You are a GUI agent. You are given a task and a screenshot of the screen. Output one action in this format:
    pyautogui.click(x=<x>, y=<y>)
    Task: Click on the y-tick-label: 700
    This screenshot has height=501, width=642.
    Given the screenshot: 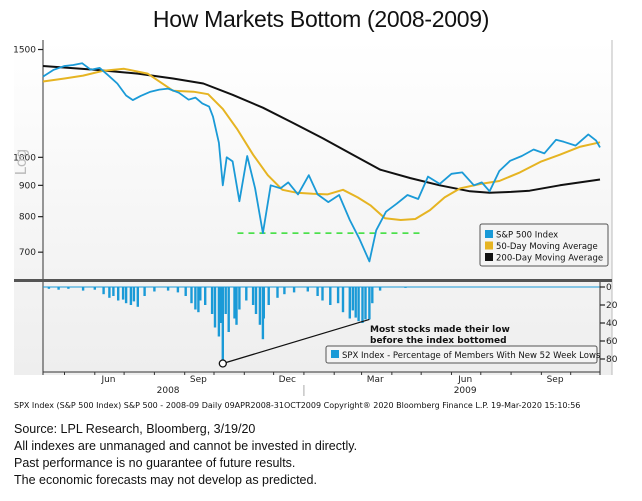 What is the action you would take?
    pyautogui.click(x=27, y=253)
    